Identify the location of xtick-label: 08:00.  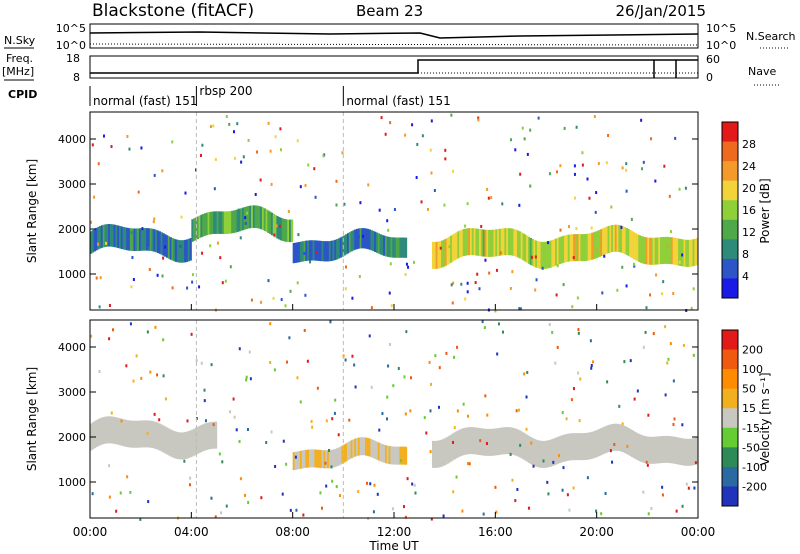
(292, 532).